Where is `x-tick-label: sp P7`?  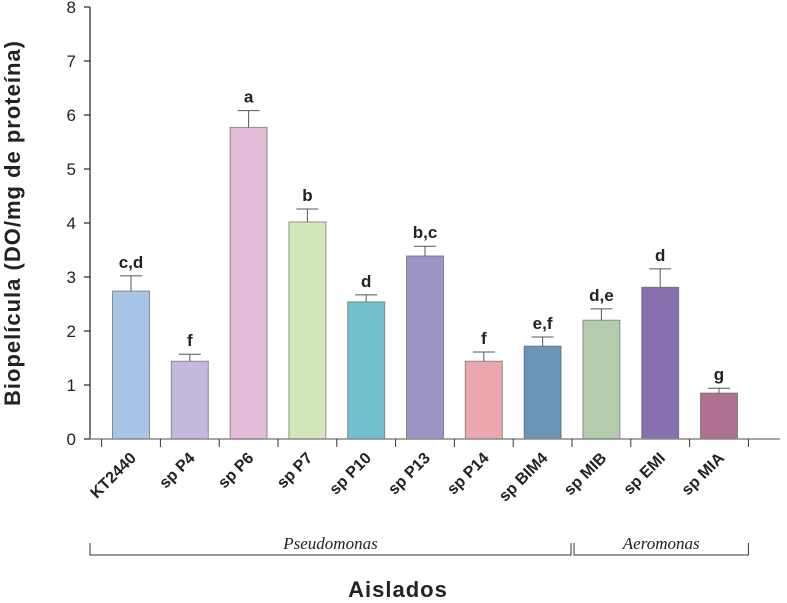
x-tick-label: sp P7 is located at coordinates (295, 471).